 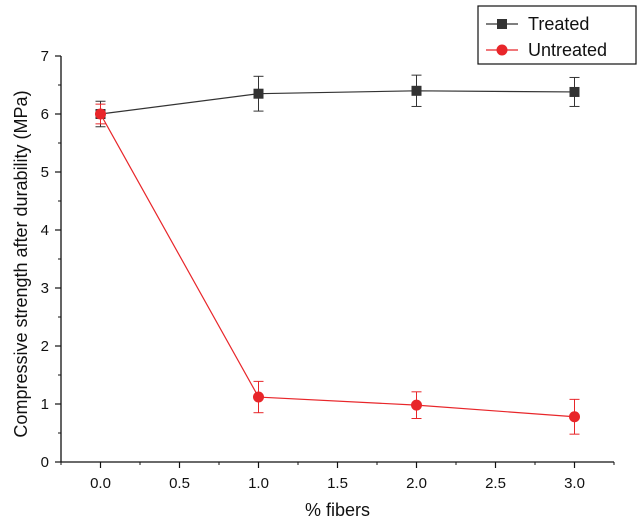 What do you see at coordinates (45, 462) in the screenshot?
I see `y-tick-label: 0` at bounding box center [45, 462].